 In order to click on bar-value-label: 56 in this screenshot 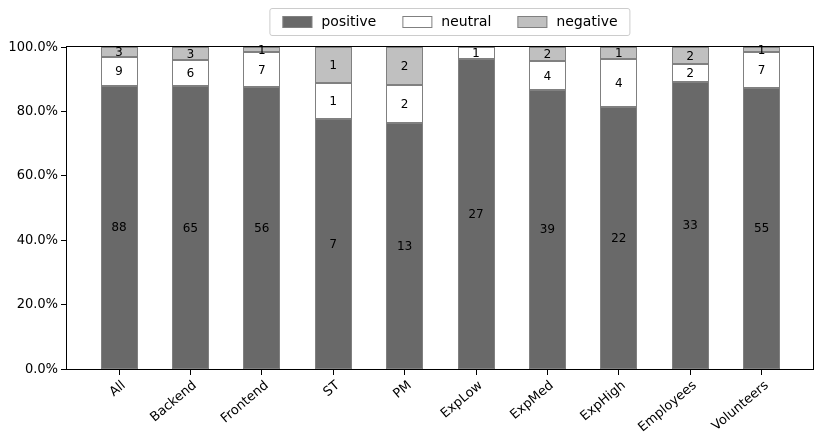, I will do `click(262, 228)`.